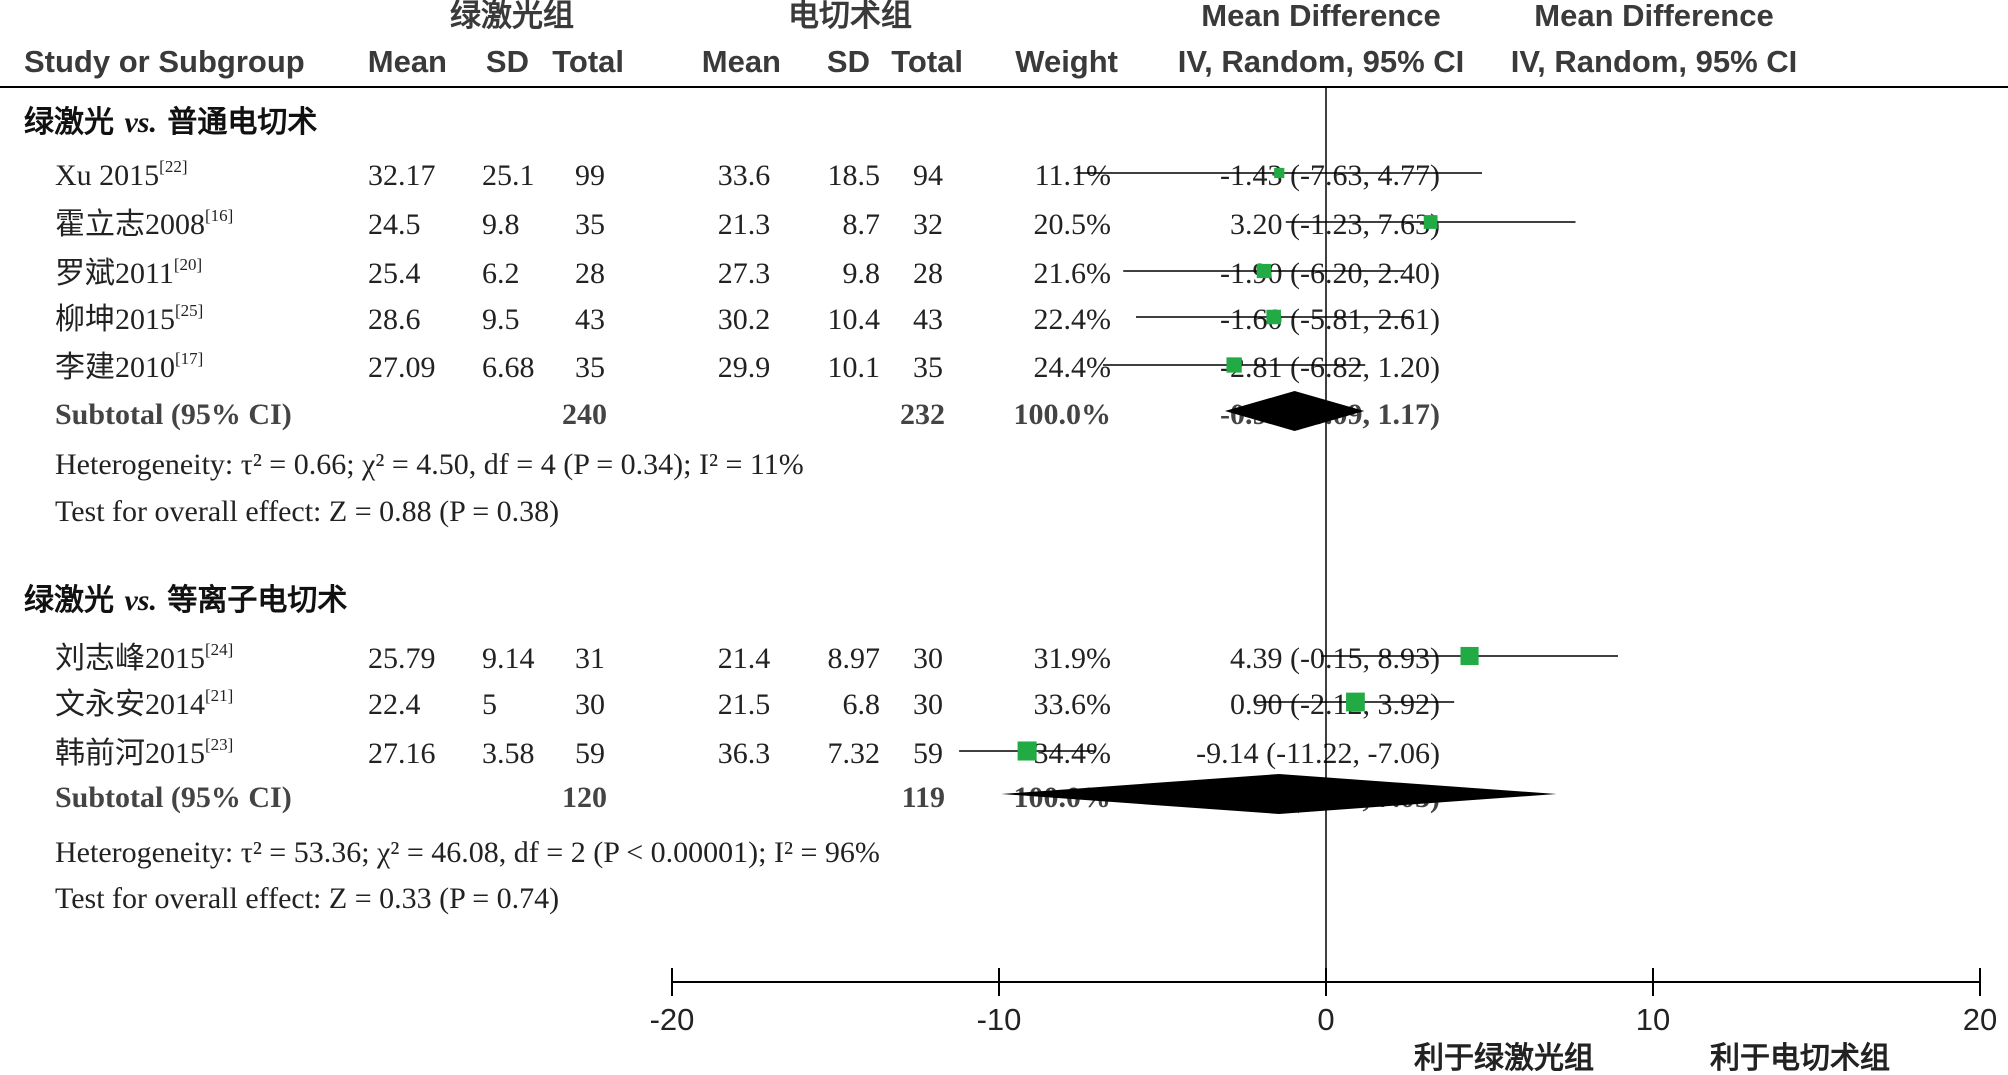 The height and width of the screenshot is (1075, 2008). What do you see at coordinates (402, 367) in the screenshot?
I see `mean-group1: 27.09` at bounding box center [402, 367].